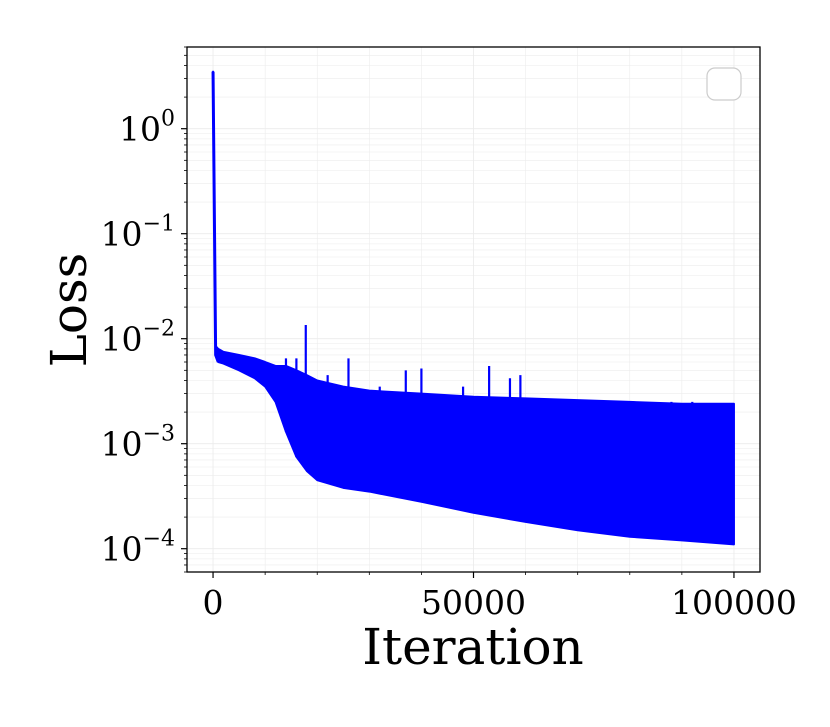 This screenshot has height=727, width=830. Describe the element at coordinates (215, 217) in the screenshot. I see `loss-series-line` at that location.